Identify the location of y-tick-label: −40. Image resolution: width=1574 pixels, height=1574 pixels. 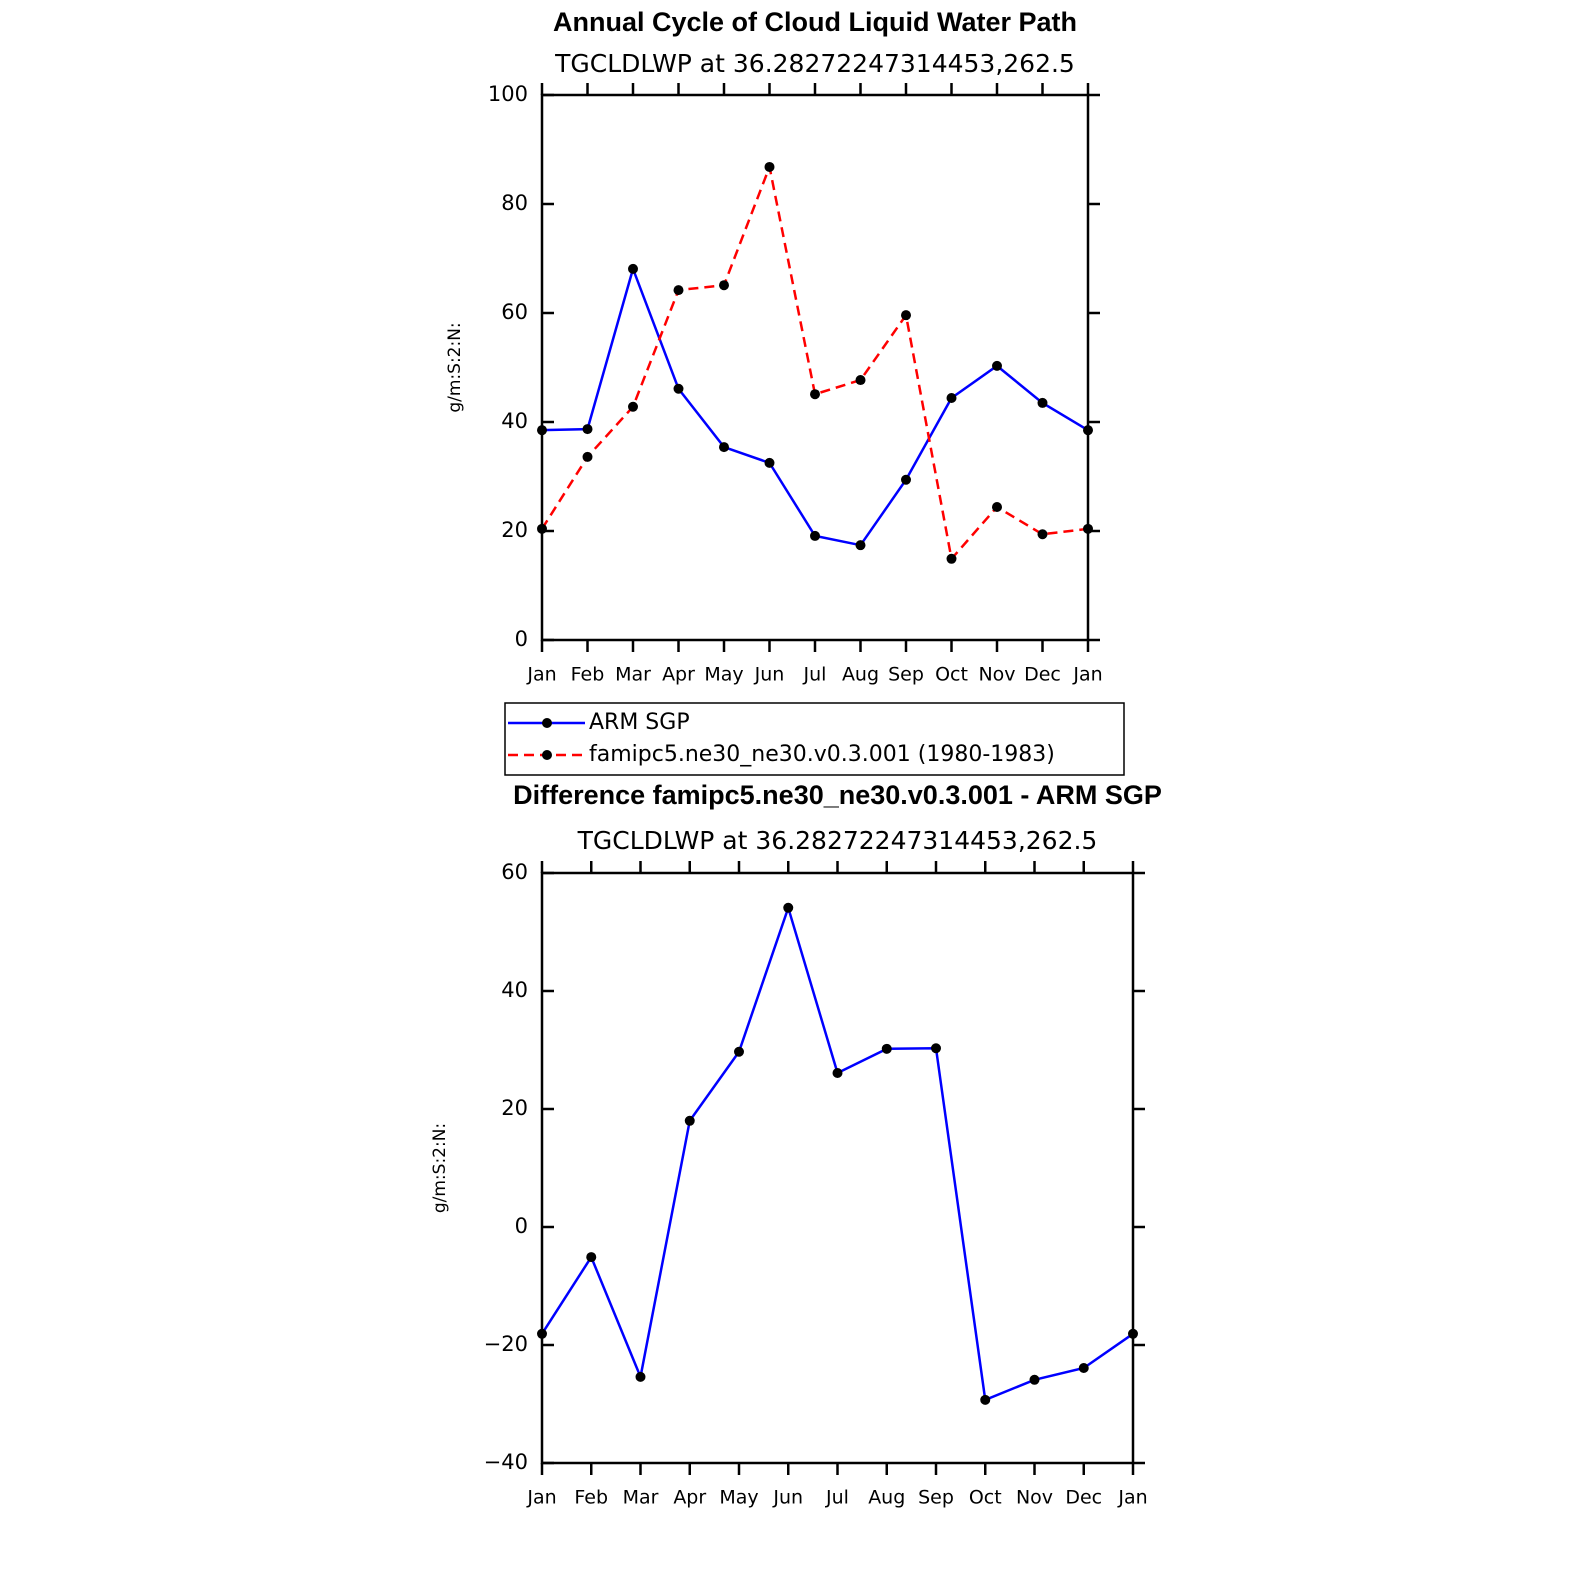
(506, 1462).